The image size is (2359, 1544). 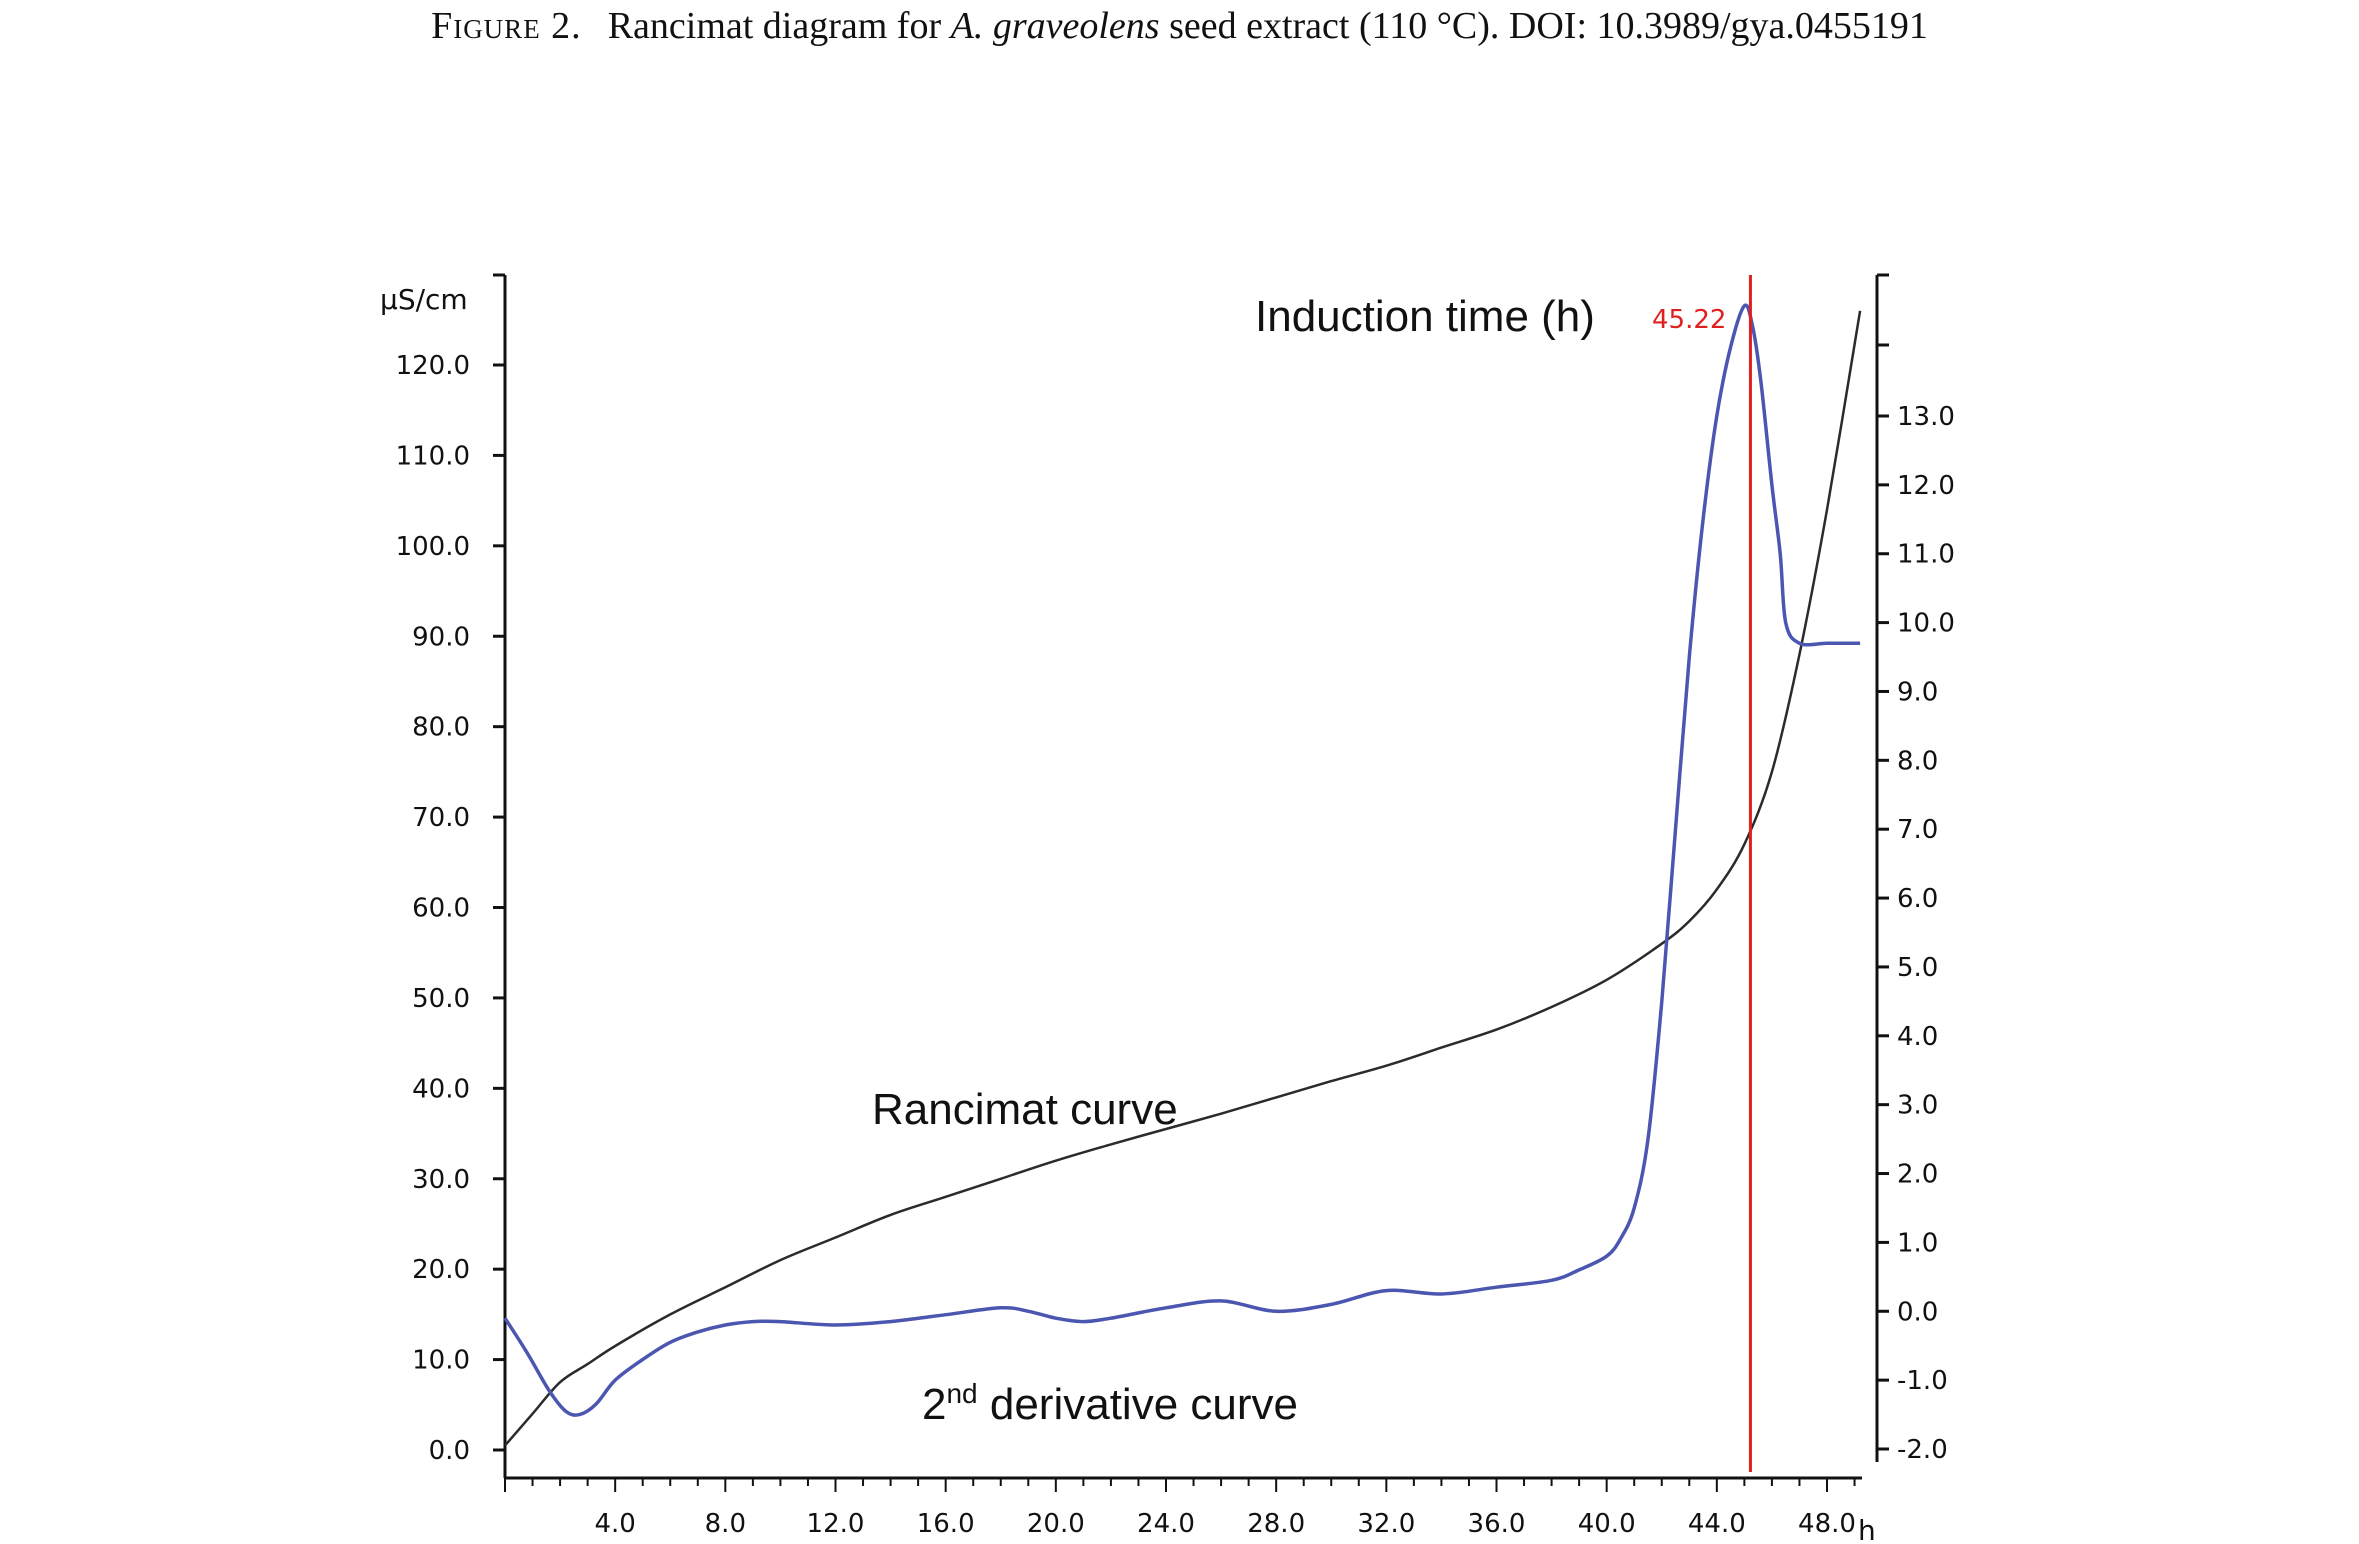 I want to click on derivative-curve-label: 2nd derivative curve, so click(x=1110, y=1403).